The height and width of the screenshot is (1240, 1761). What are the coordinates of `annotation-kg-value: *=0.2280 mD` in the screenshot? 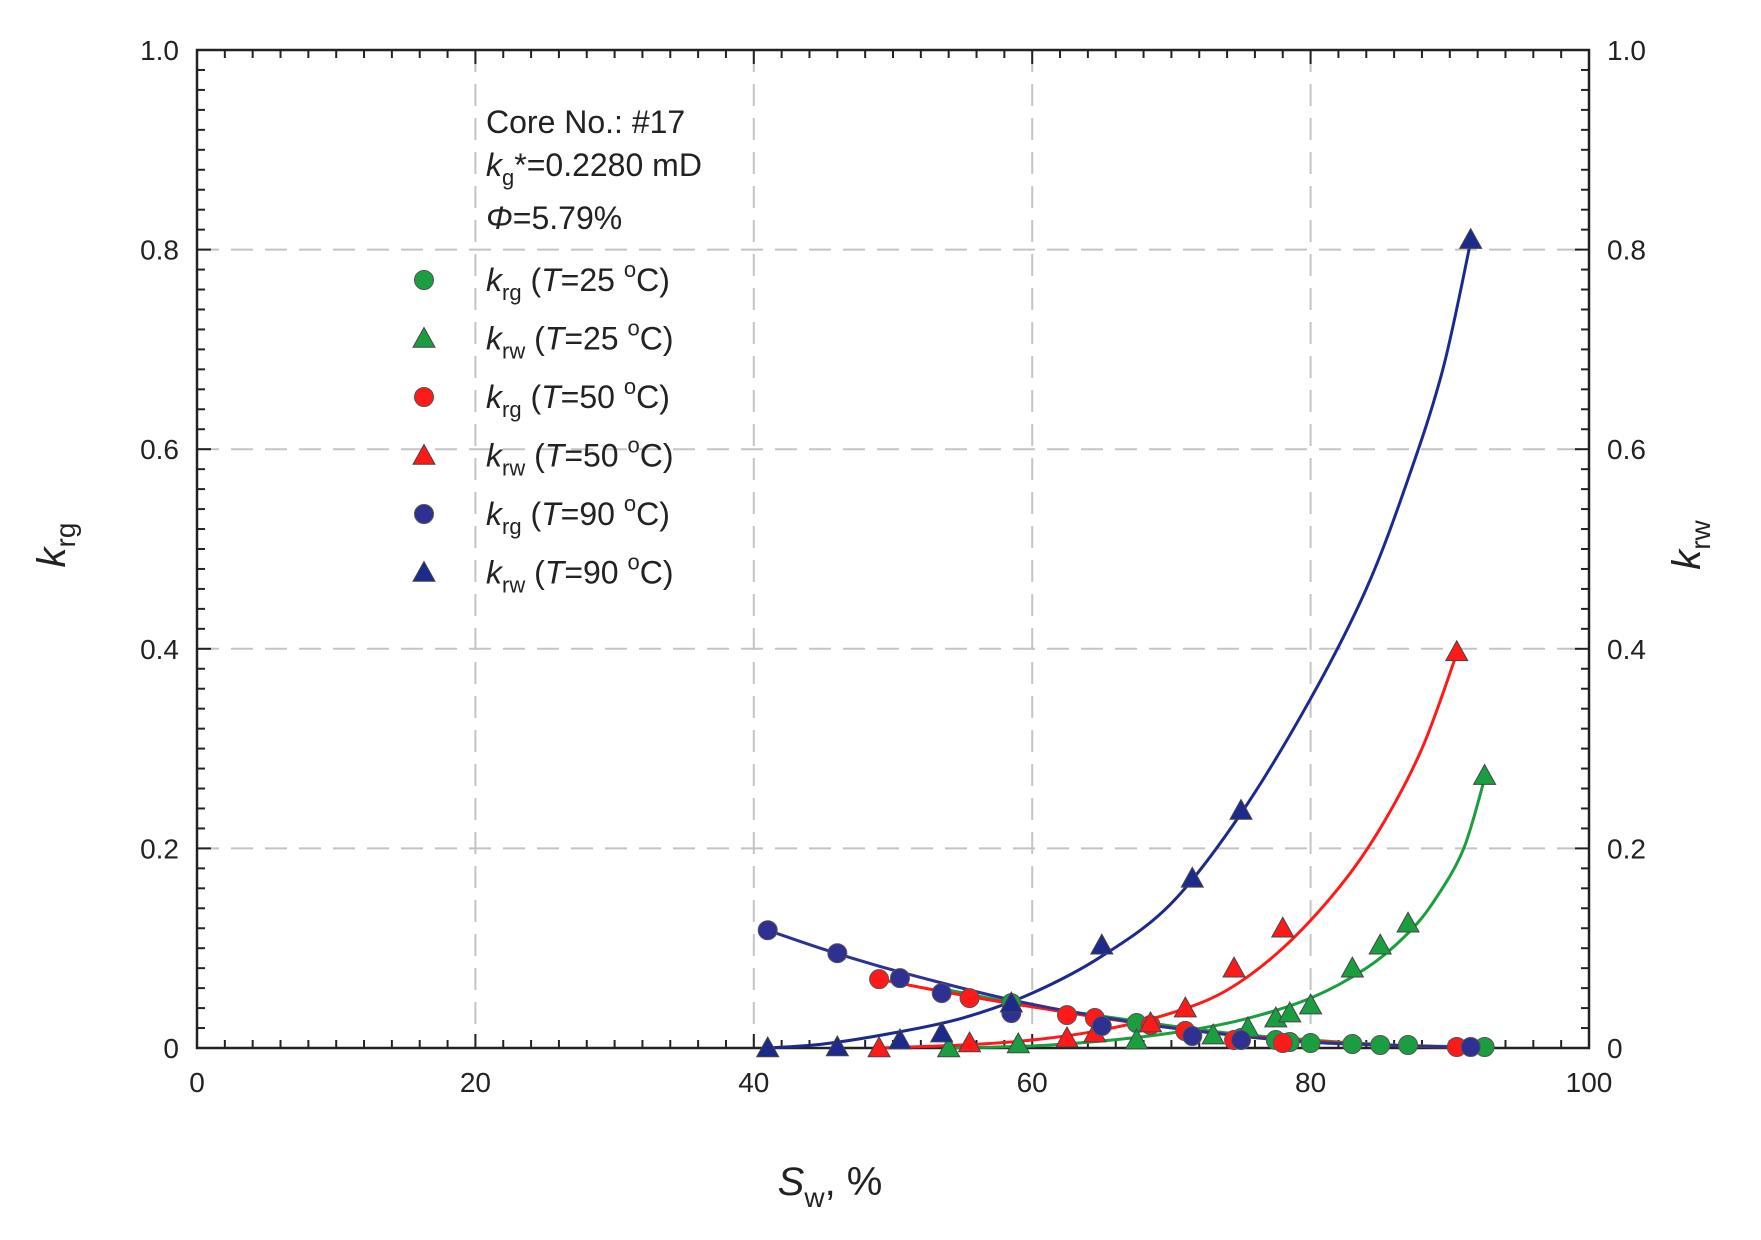 It's located at (608, 165).